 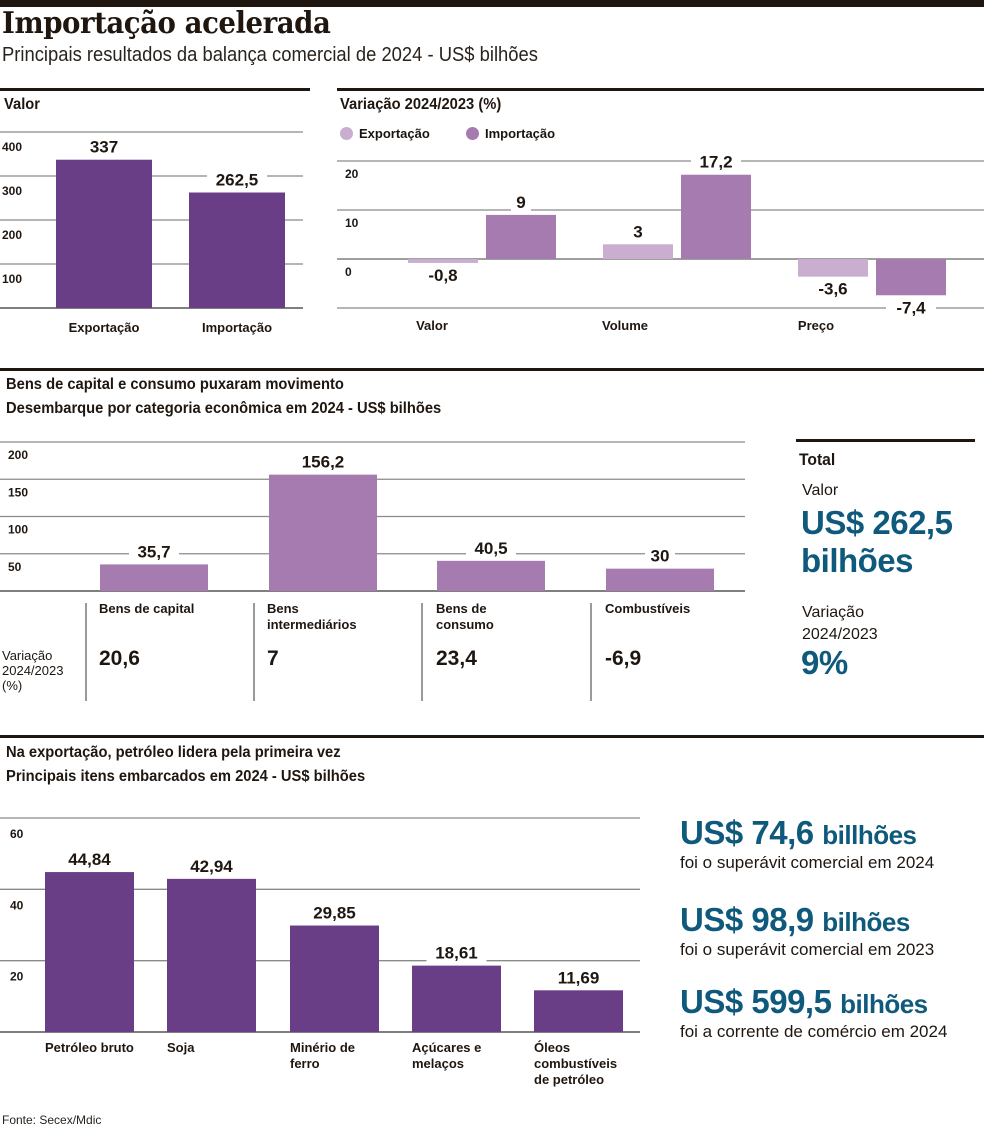 What do you see at coordinates (154, 577) in the screenshot?
I see `bar-bens-de-capital` at bounding box center [154, 577].